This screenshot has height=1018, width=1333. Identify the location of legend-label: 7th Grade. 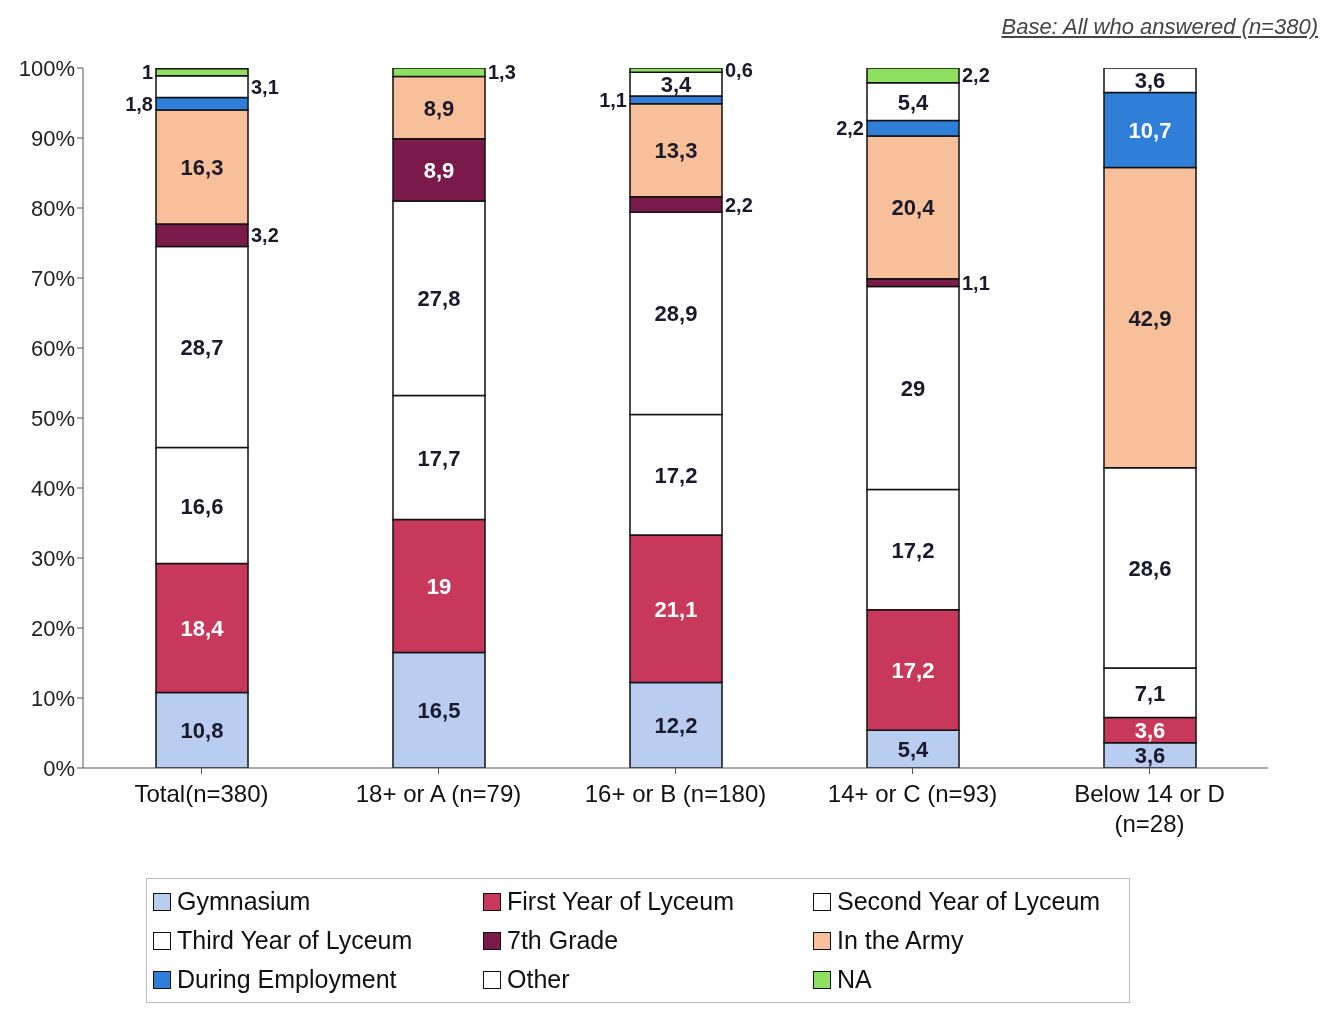
(563, 940).